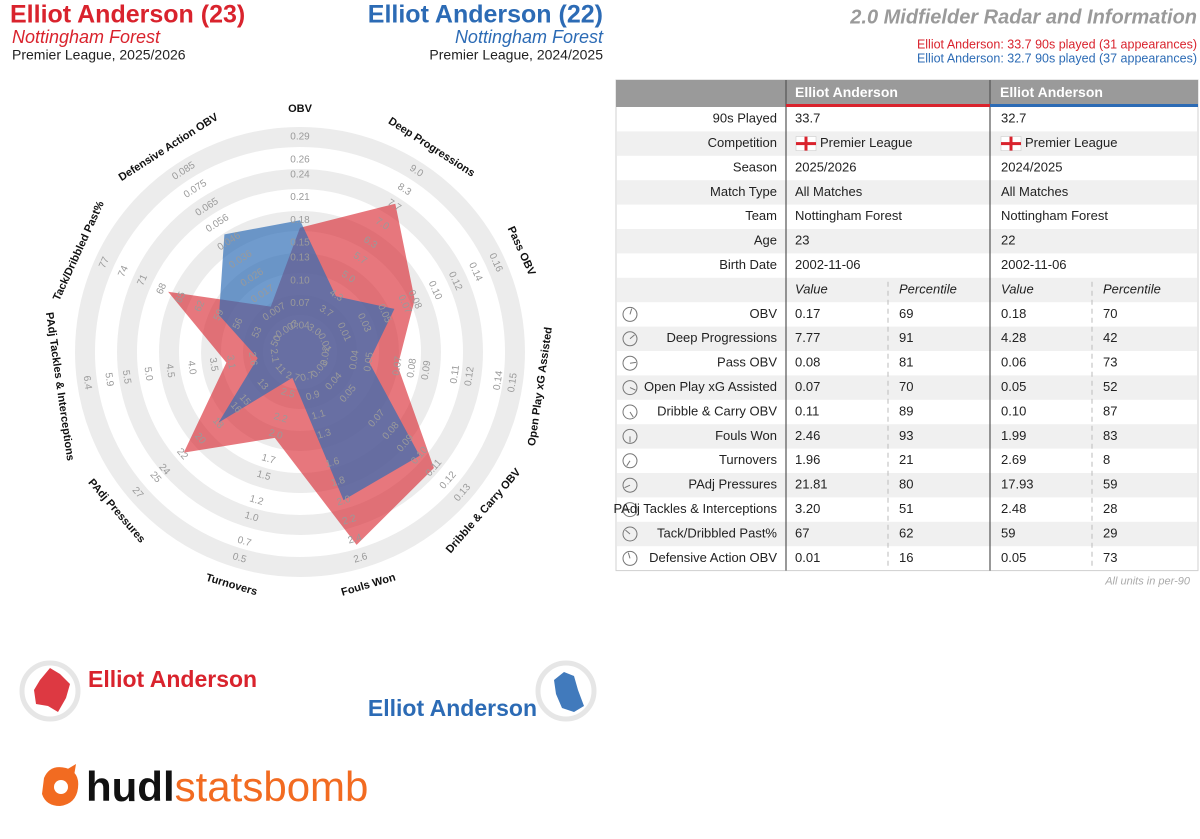  I want to click on tick-label: 2.2, so click(349, 520).